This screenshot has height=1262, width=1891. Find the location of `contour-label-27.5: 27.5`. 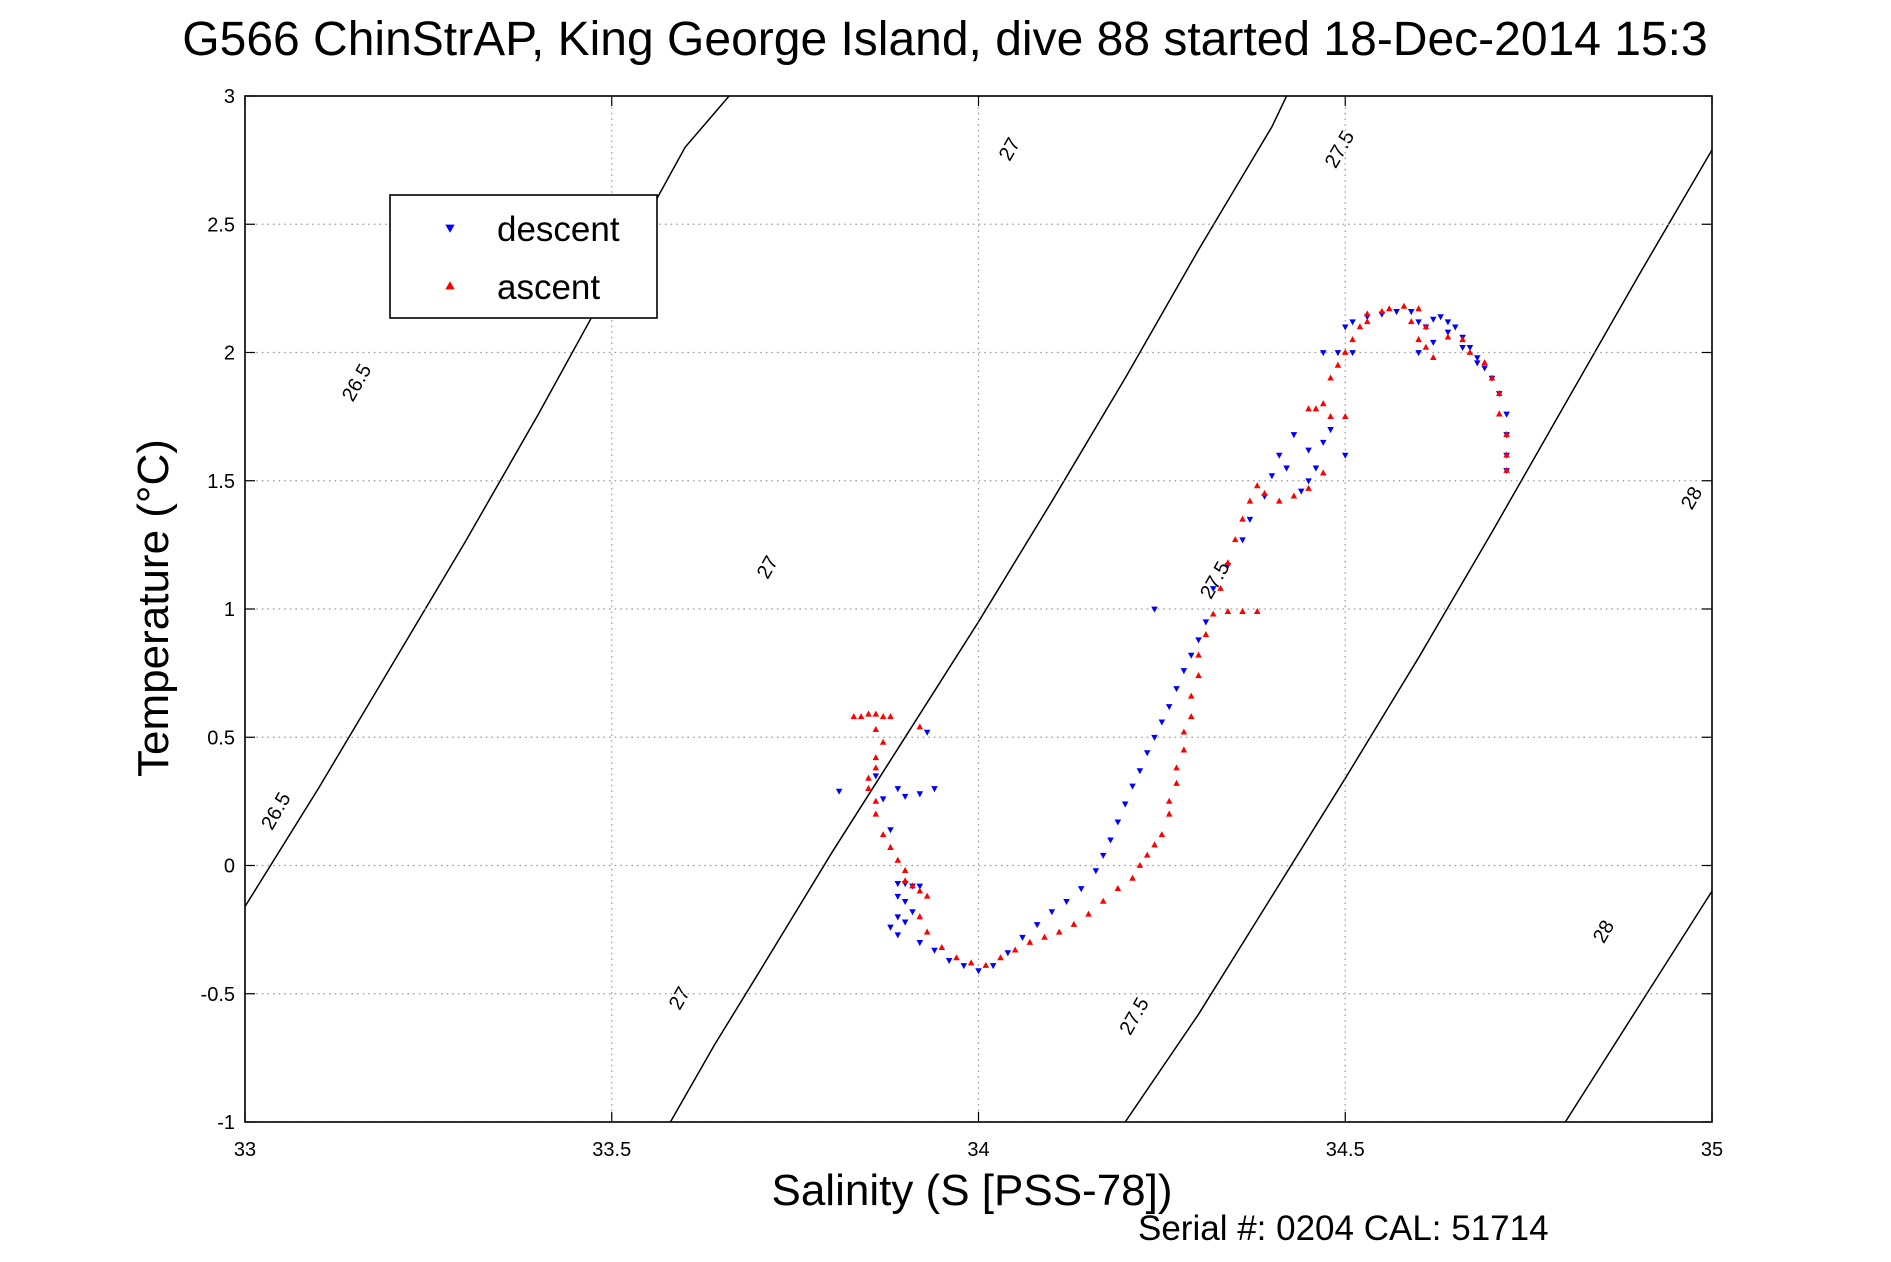

contour-label-27.5: 27.5 is located at coordinates (1134, 1016).